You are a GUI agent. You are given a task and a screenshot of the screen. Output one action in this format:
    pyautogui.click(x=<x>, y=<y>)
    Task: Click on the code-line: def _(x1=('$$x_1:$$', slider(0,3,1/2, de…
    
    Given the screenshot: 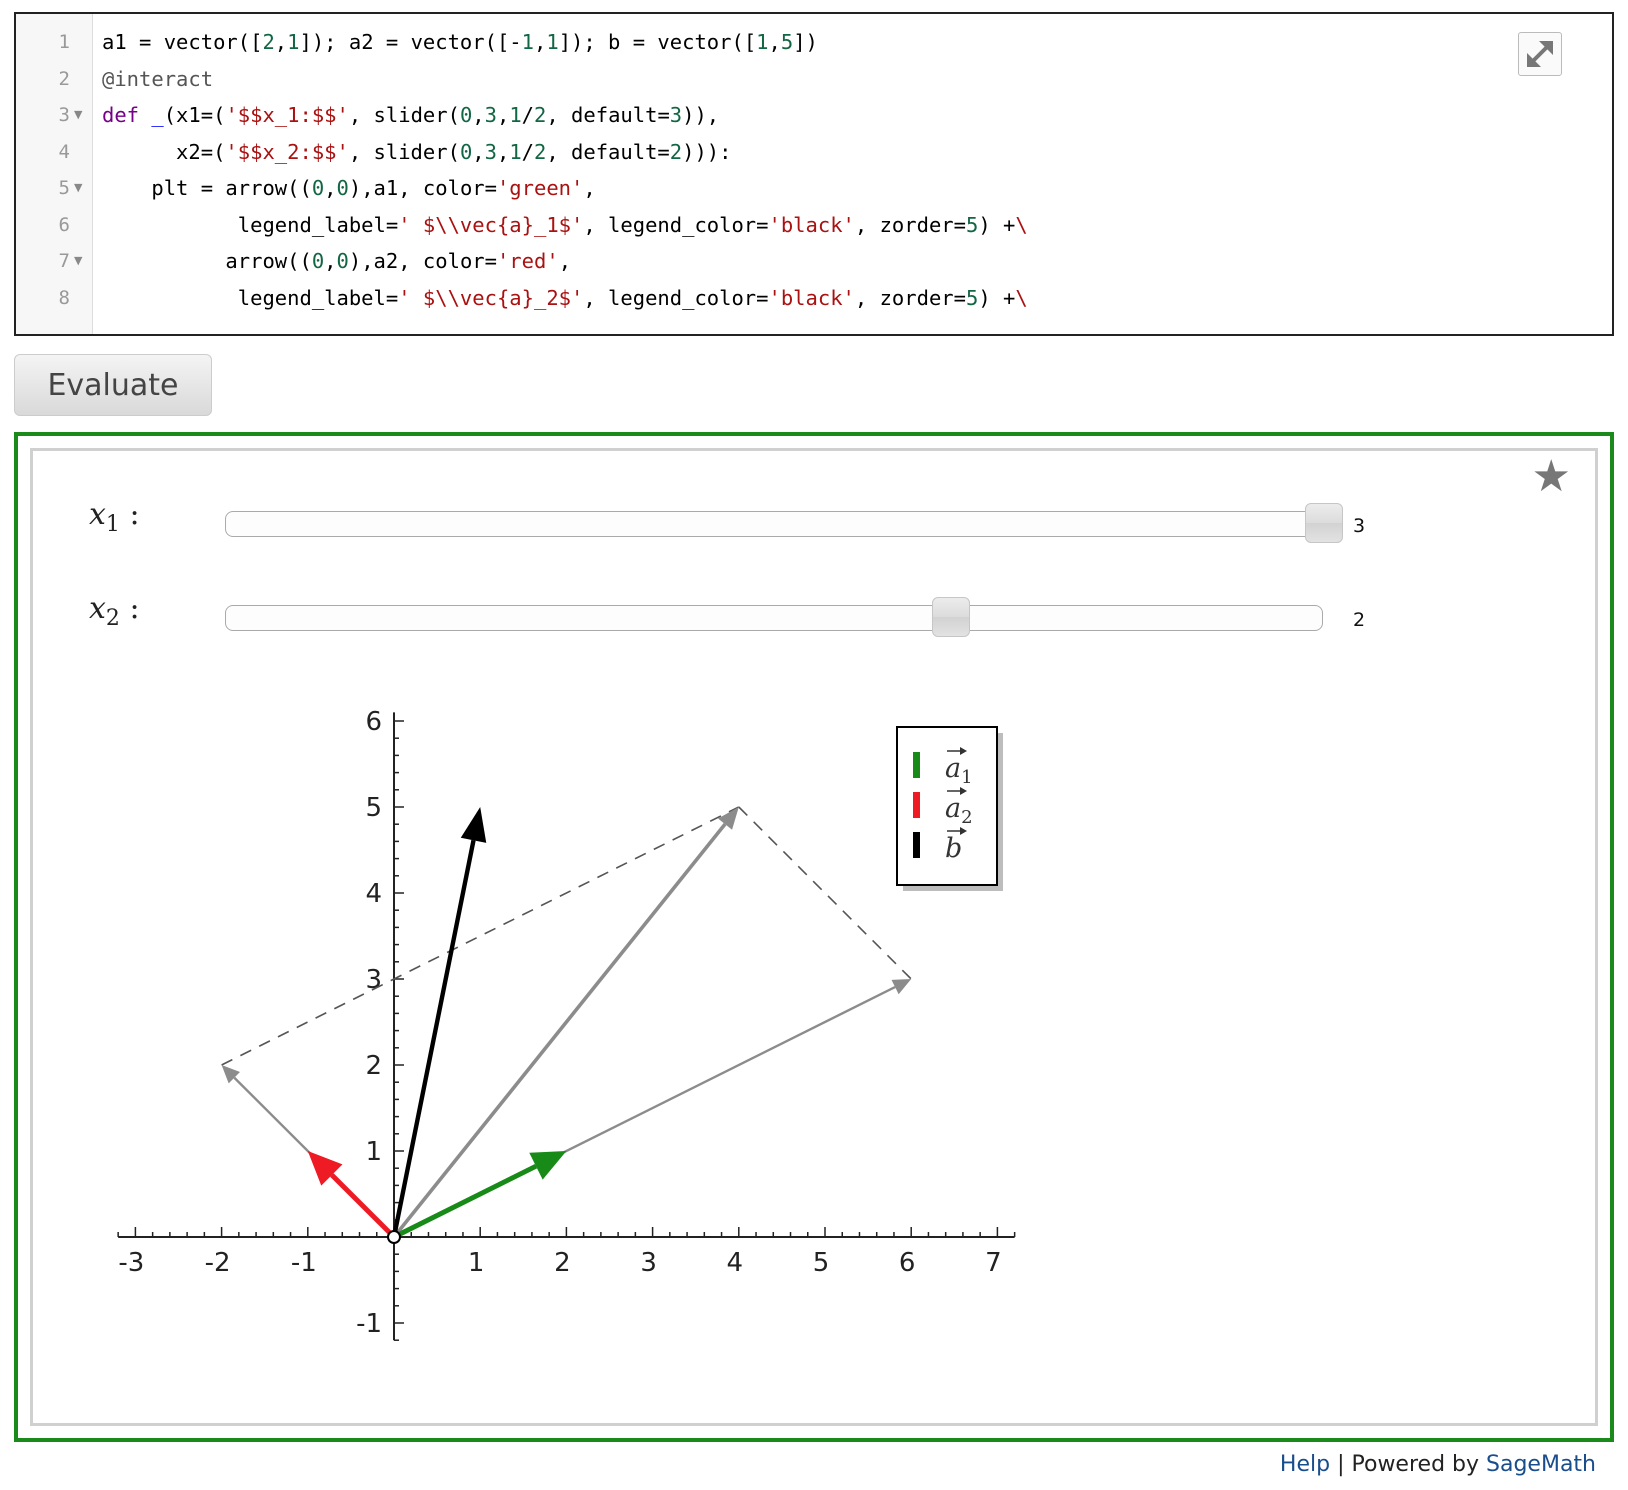 What is the action you would take?
    pyautogui.click(x=410, y=115)
    